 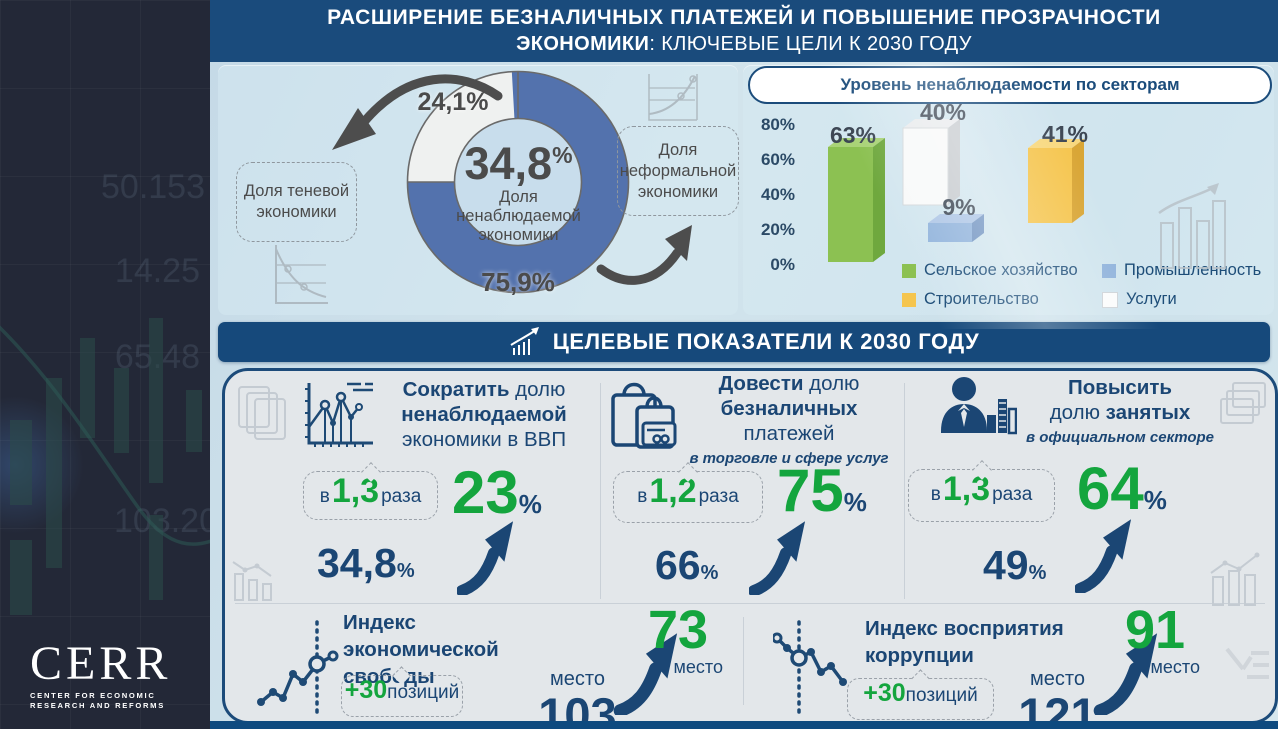 I want to click on donut-slice-label-informal: 75,9%, so click(x=518, y=282).